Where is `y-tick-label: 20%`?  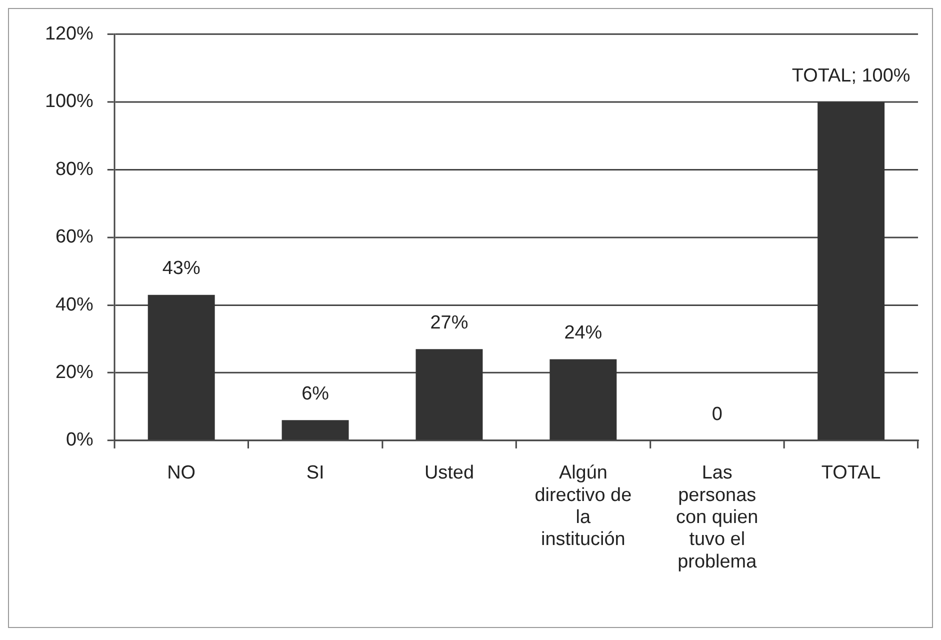
y-tick-label: 20% is located at coordinates (74, 372).